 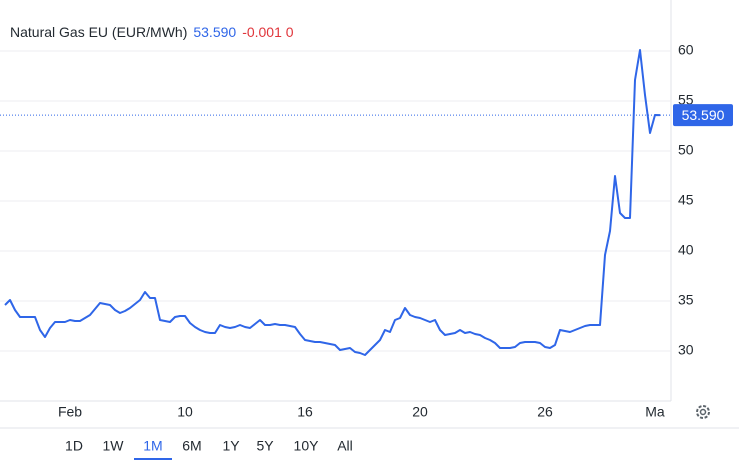 I want to click on x-tick-label: 26, so click(x=545, y=412).